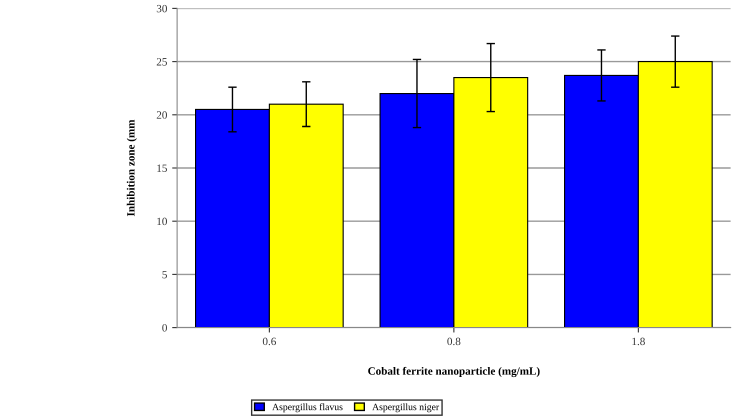 The image size is (738, 420). Describe the element at coordinates (162, 168) in the screenshot. I see `y-tick-label: 15` at that location.